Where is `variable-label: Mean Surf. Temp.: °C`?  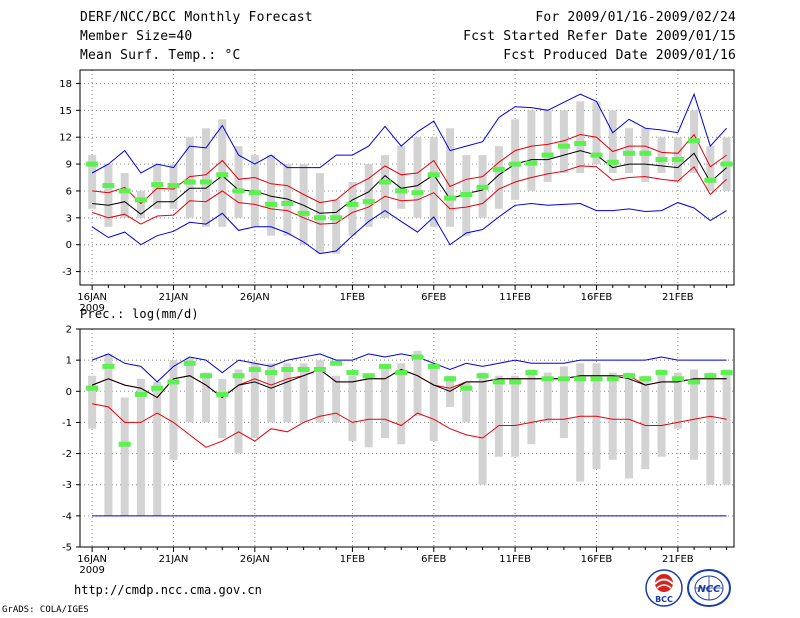
variable-label: Mean Surf. Temp.: °C is located at coordinates (160, 55).